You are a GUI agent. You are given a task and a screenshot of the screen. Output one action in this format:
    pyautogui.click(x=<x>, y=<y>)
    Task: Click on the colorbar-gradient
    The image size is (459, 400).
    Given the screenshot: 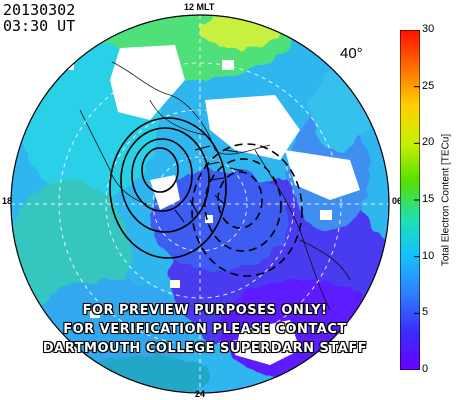 What is the action you would take?
    pyautogui.click(x=410, y=200)
    